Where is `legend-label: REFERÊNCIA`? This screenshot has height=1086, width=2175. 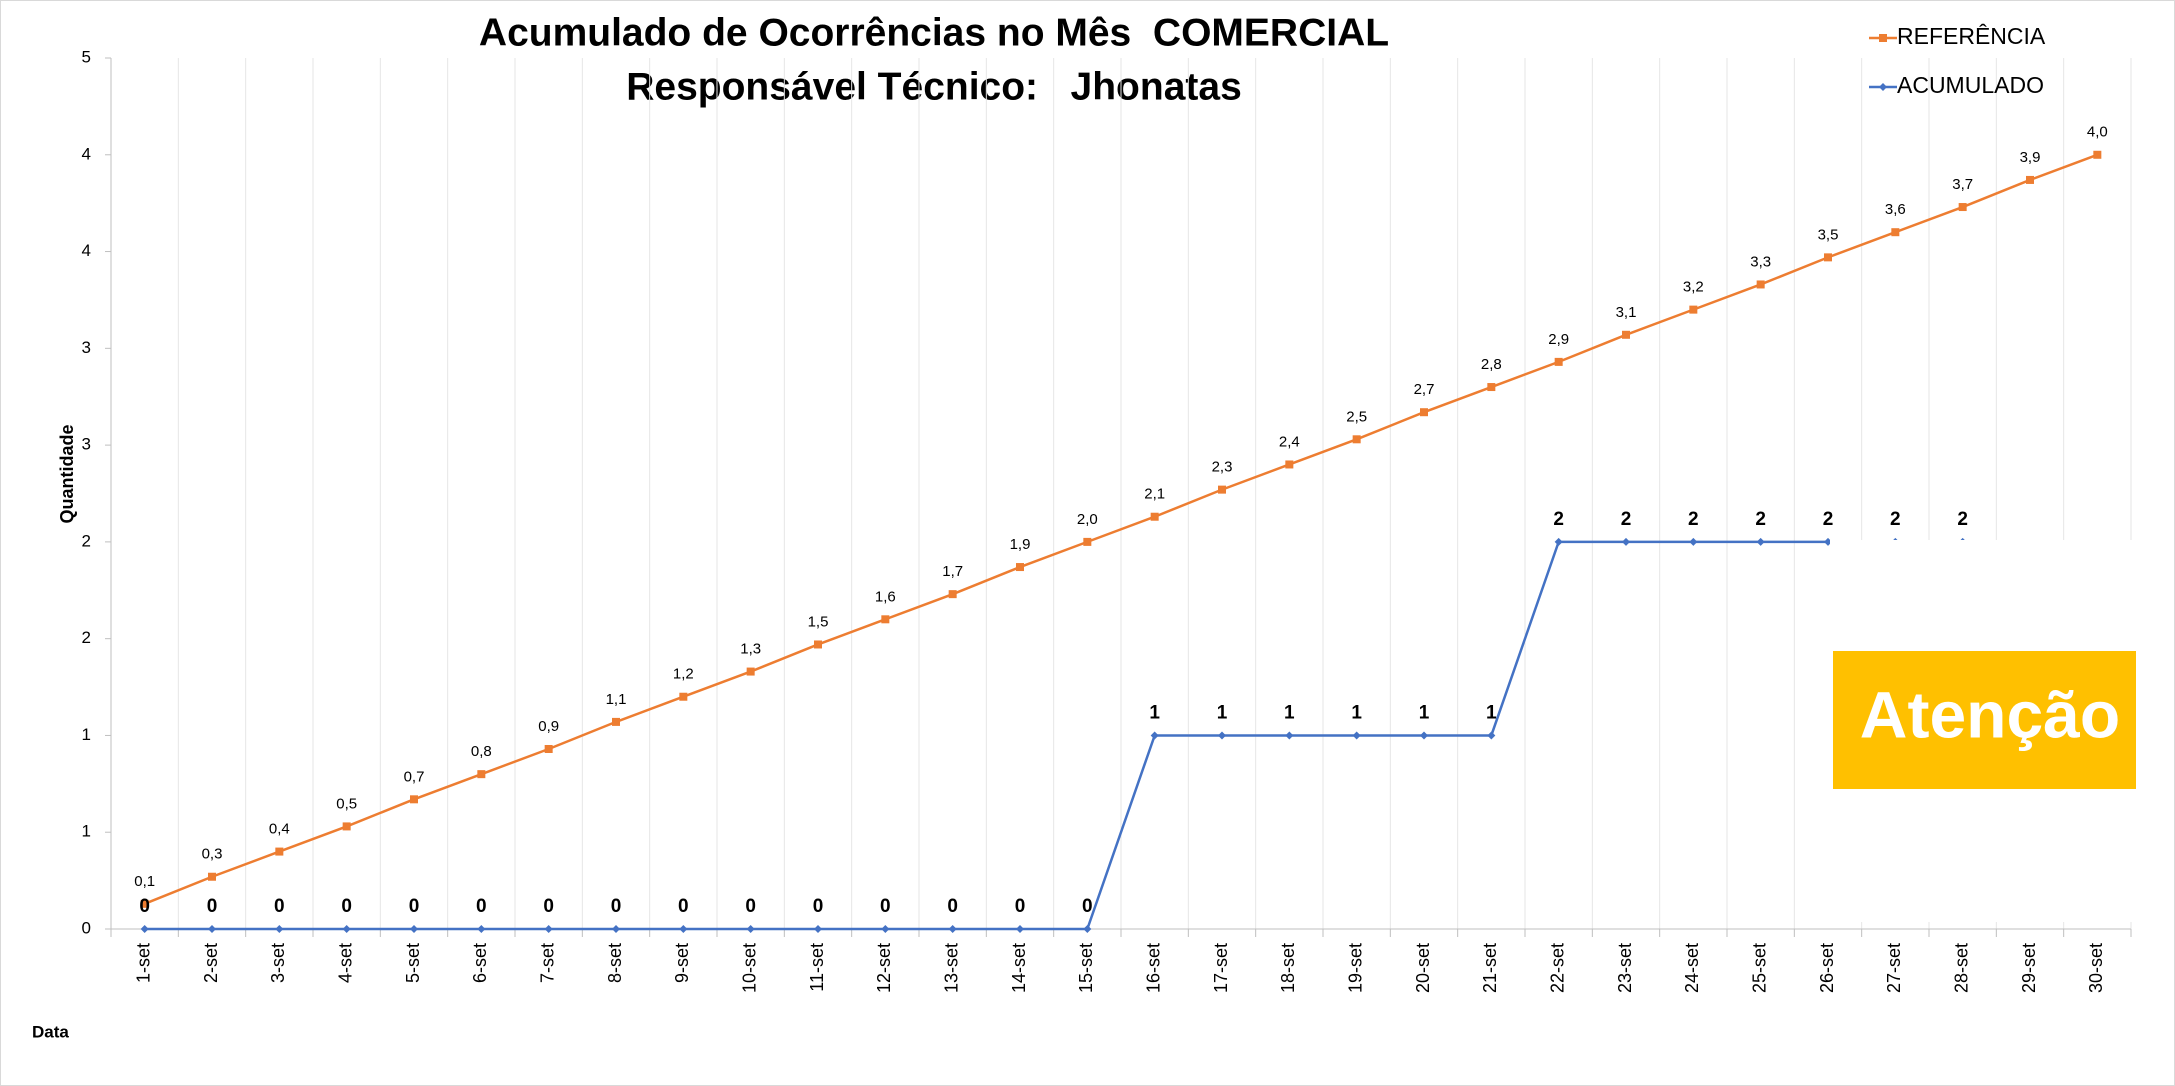 legend-label: REFERÊNCIA is located at coordinates (1971, 36).